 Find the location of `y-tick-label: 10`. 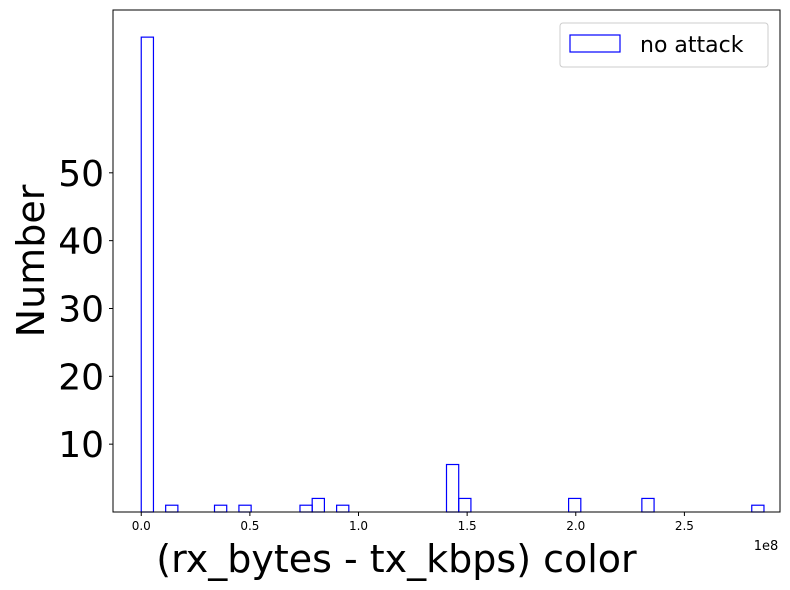

y-tick-label: 10 is located at coordinates (81, 445).